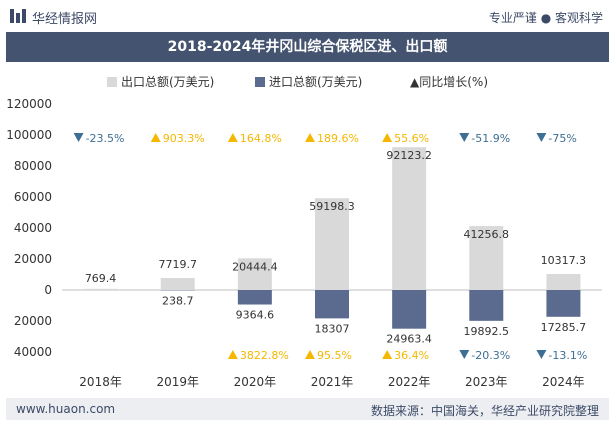 Image resolution: width=615 pixels, height=427 pixels. What do you see at coordinates (487, 234) in the screenshot?
I see `export-data-label: 41256.8` at bounding box center [487, 234].